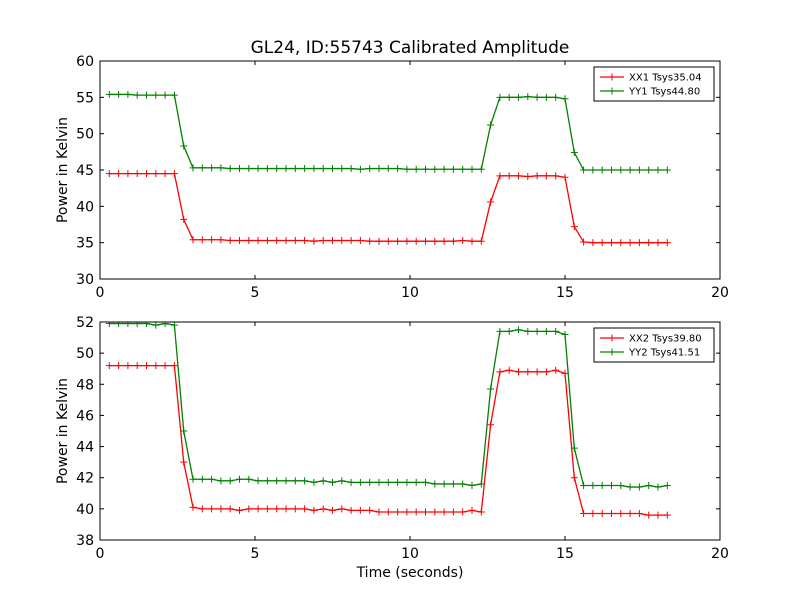 The image size is (800, 604). I want to click on legend-label: XX2 Tsys39.80, so click(665, 339).